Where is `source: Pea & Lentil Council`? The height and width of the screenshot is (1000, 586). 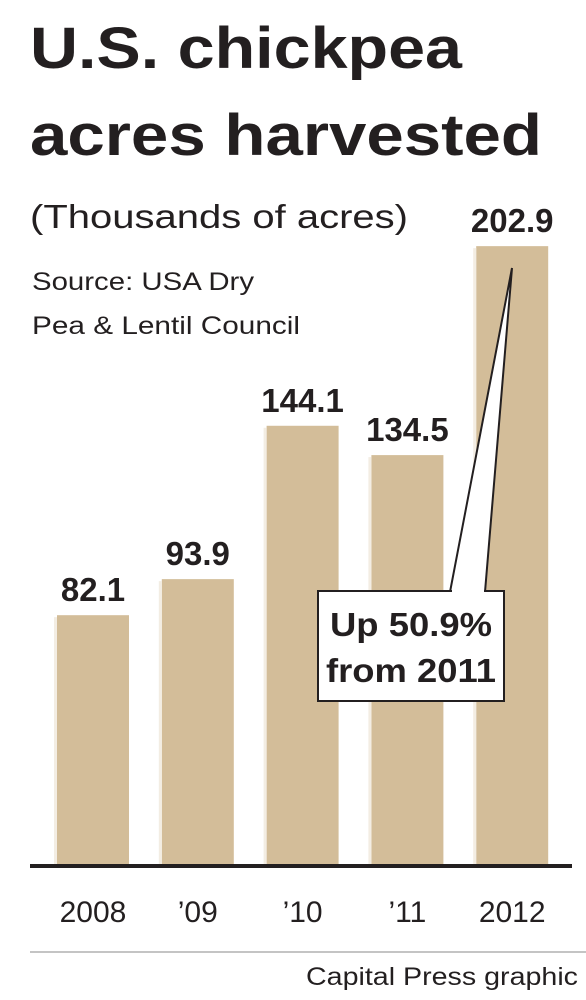
source: Pea & Lentil Council is located at coordinates (166, 326).